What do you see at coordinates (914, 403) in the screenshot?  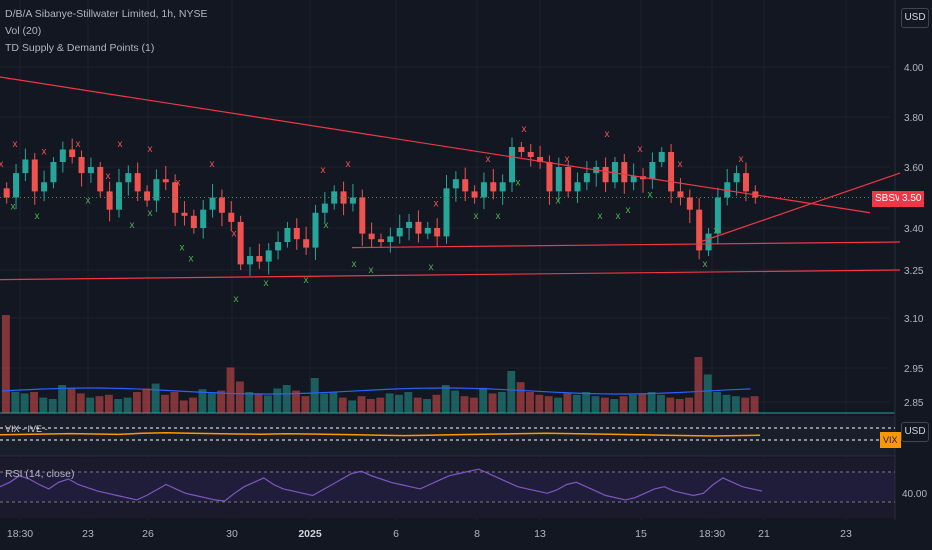 I see `price-axis-label: 2.85` at bounding box center [914, 403].